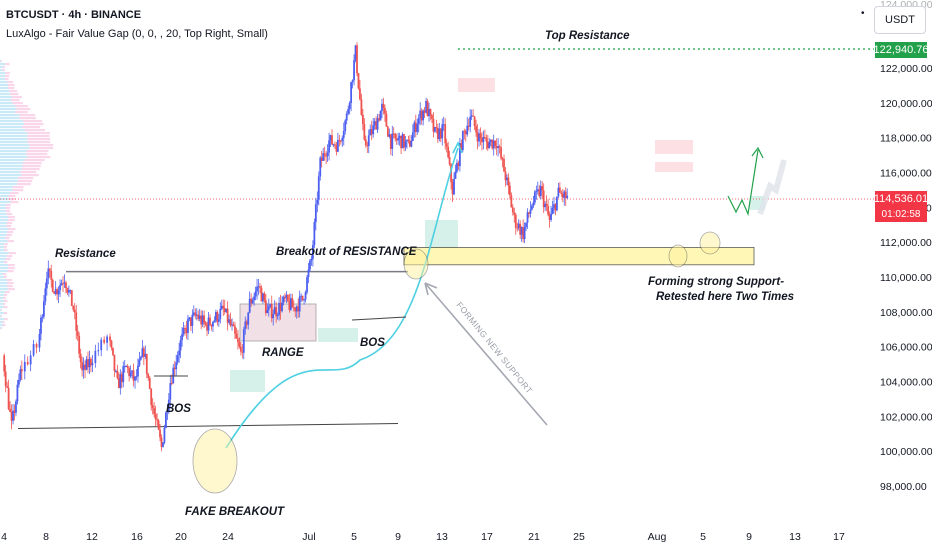 The height and width of the screenshot is (550, 932). Describe the element at coordinates (308, 537) in the screenshot. I see `x-tick-label: Jul` at that location.